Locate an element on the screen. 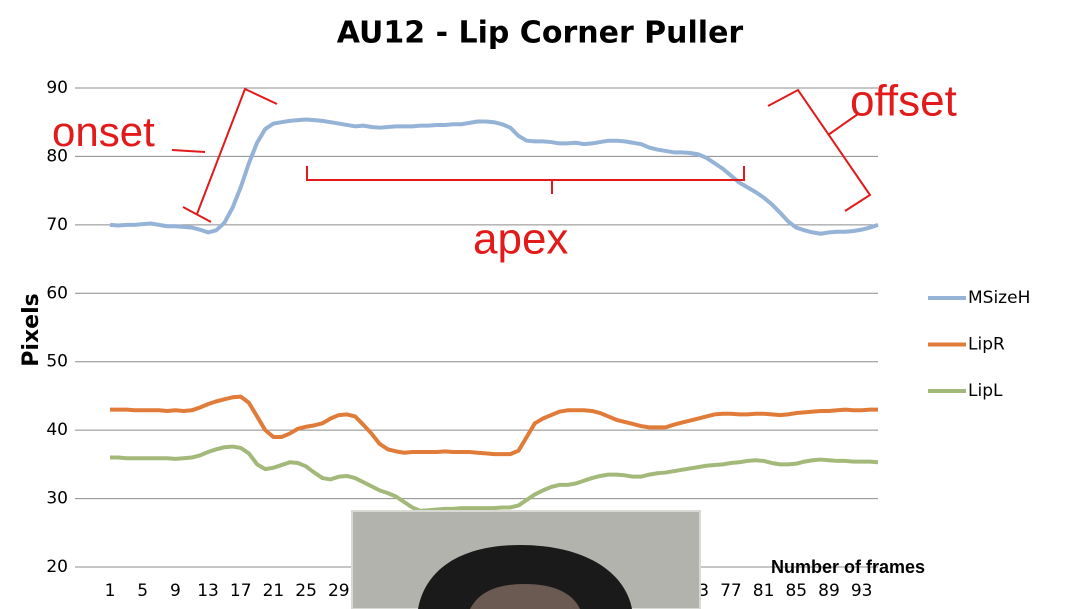  y-tick-label: 20 is located at coordinates (57, 567).